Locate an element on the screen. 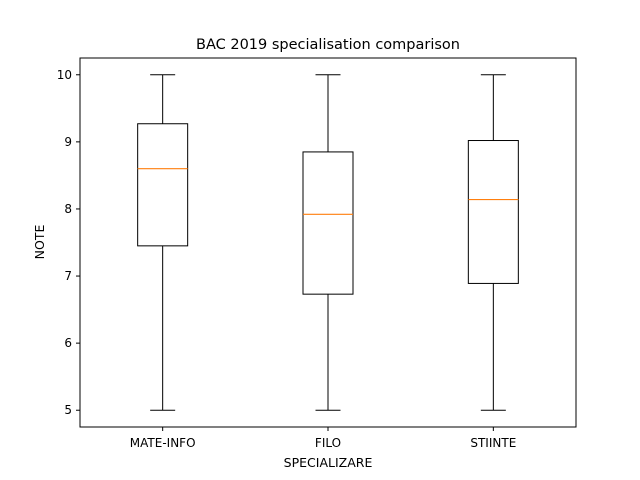  y-axis-label: NOTE is located at coordinates (39, 242).